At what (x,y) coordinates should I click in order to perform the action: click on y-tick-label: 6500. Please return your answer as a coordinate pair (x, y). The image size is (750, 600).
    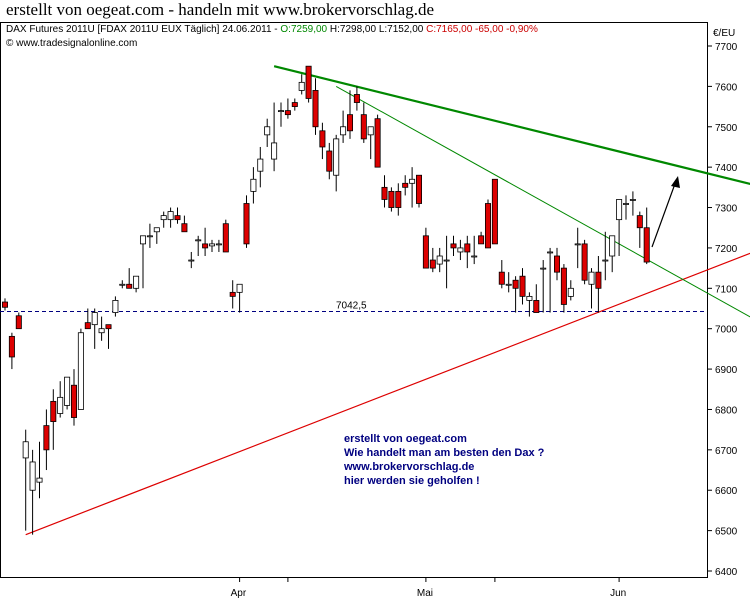
    Looking at the image, I should click on (726, 532).